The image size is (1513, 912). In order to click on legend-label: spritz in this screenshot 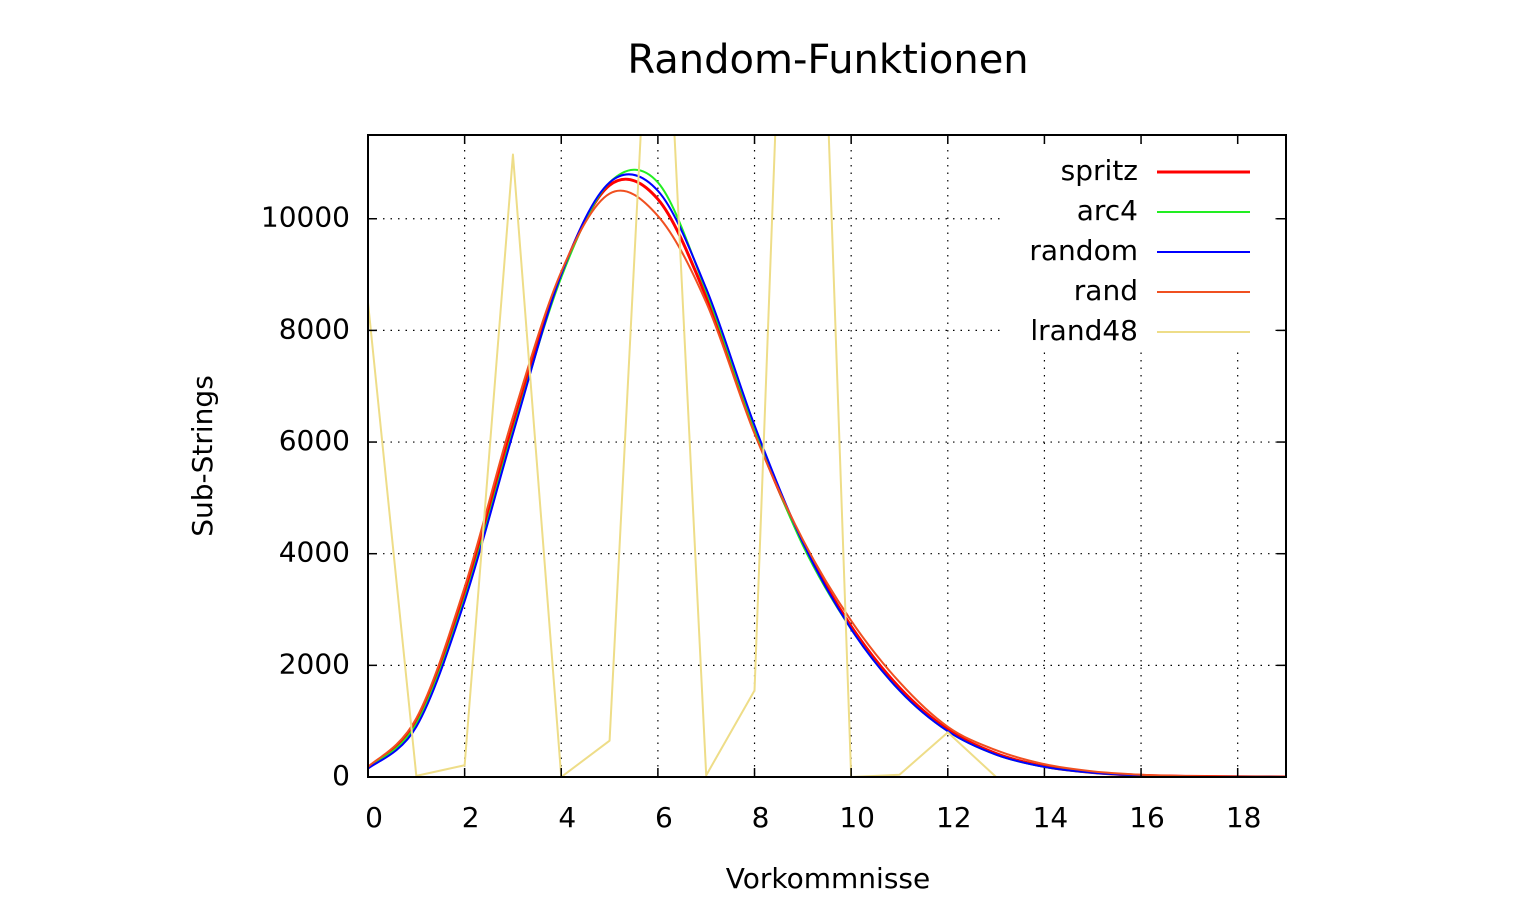, I will do `click(1099, 170)`.